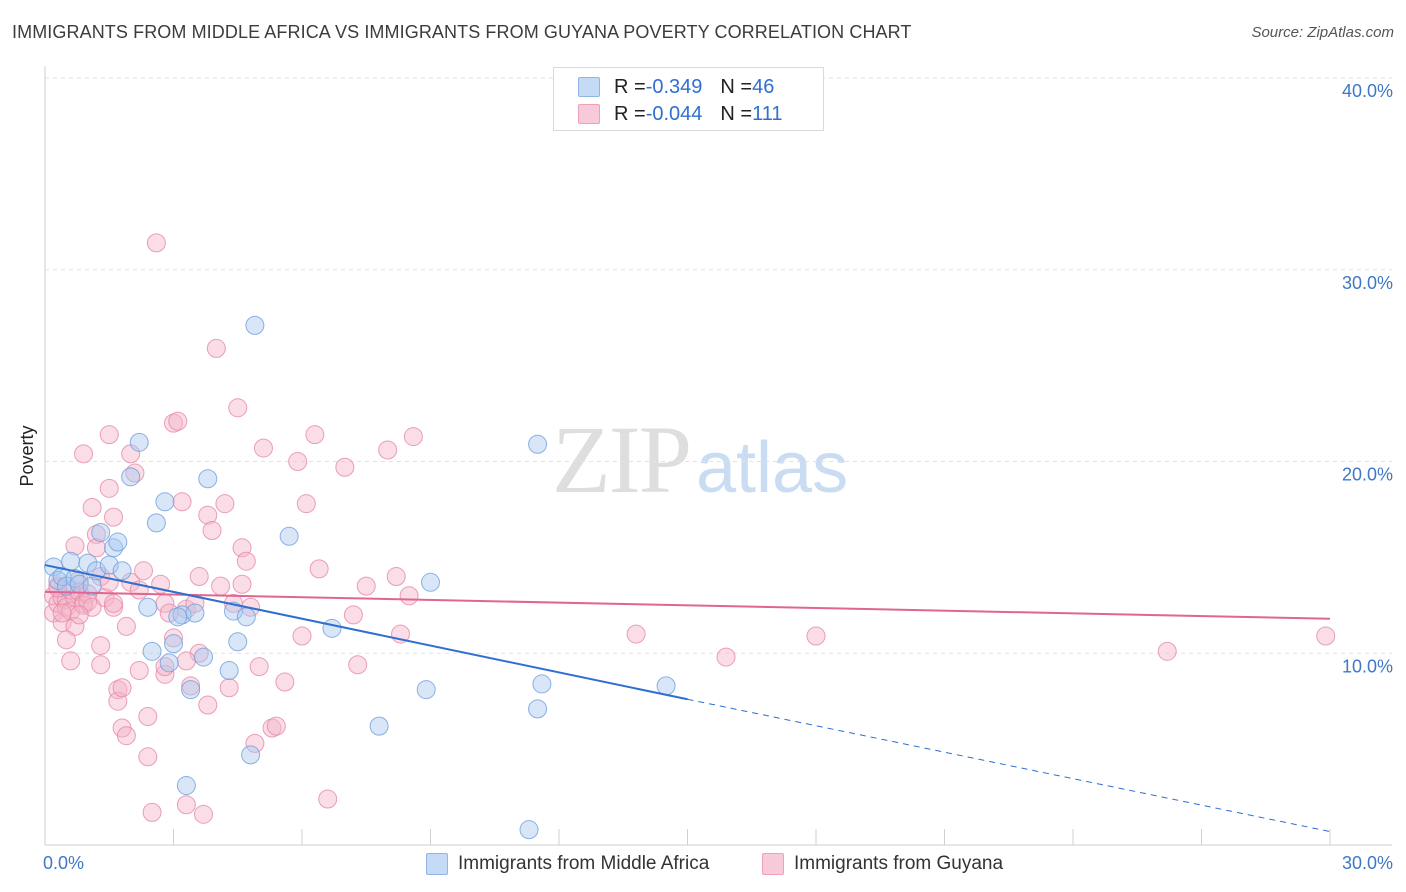  I want to click on x-tick-label: 0.0%, so click(63, 863).